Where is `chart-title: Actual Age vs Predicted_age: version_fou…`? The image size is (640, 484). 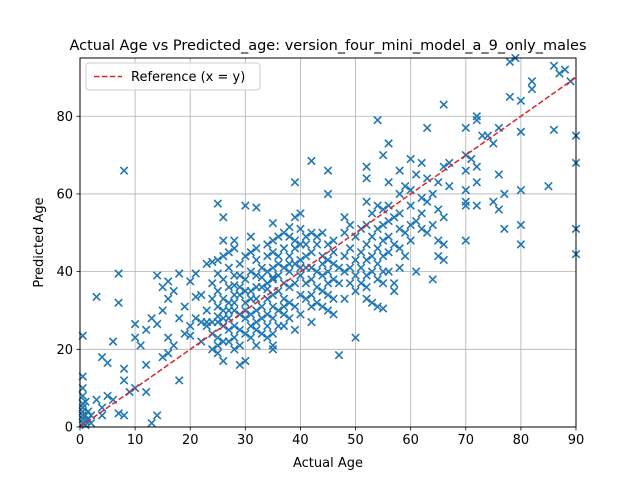
chart-title: Actual Age vs Predicted_age: version_fou… is located at coordinates (327, 46).